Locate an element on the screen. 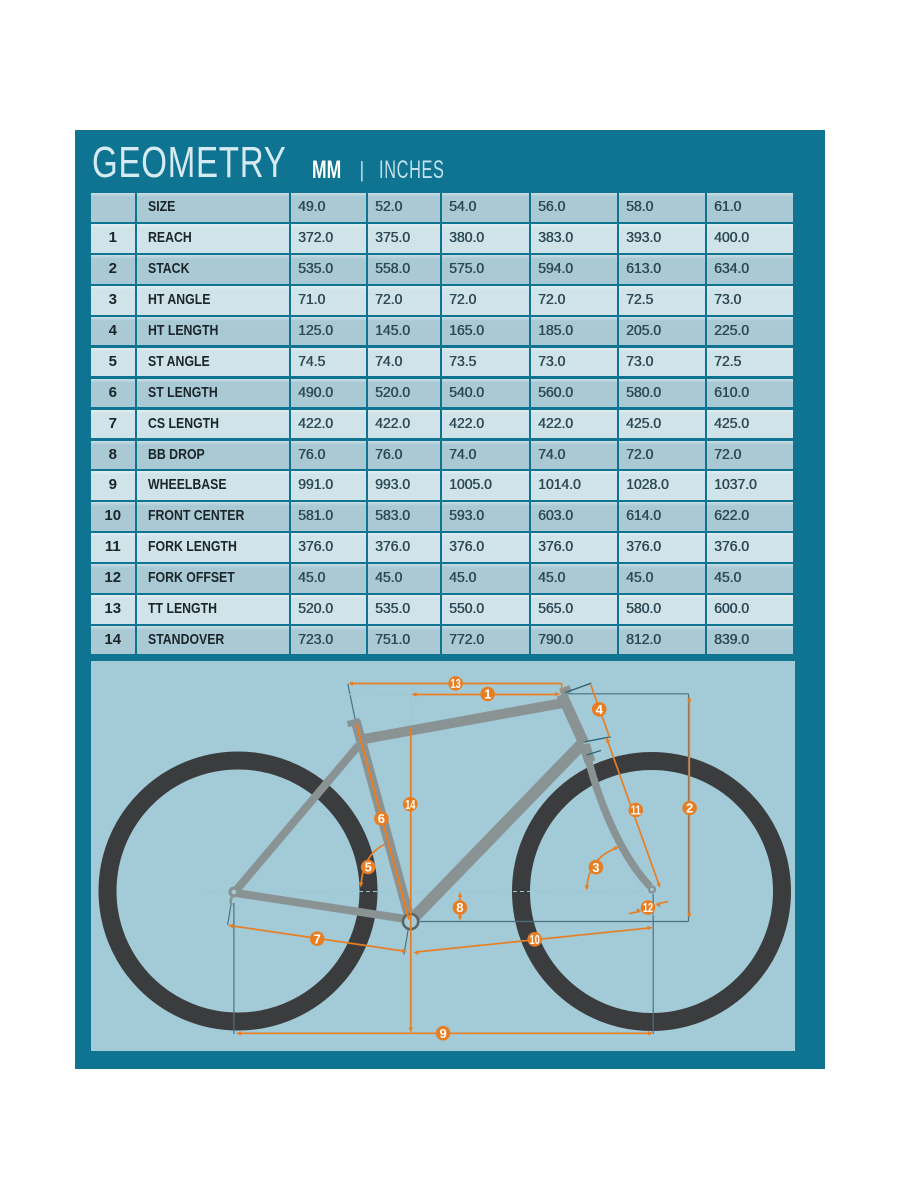  svg-text: 2 is located at coordinates (689, 808).